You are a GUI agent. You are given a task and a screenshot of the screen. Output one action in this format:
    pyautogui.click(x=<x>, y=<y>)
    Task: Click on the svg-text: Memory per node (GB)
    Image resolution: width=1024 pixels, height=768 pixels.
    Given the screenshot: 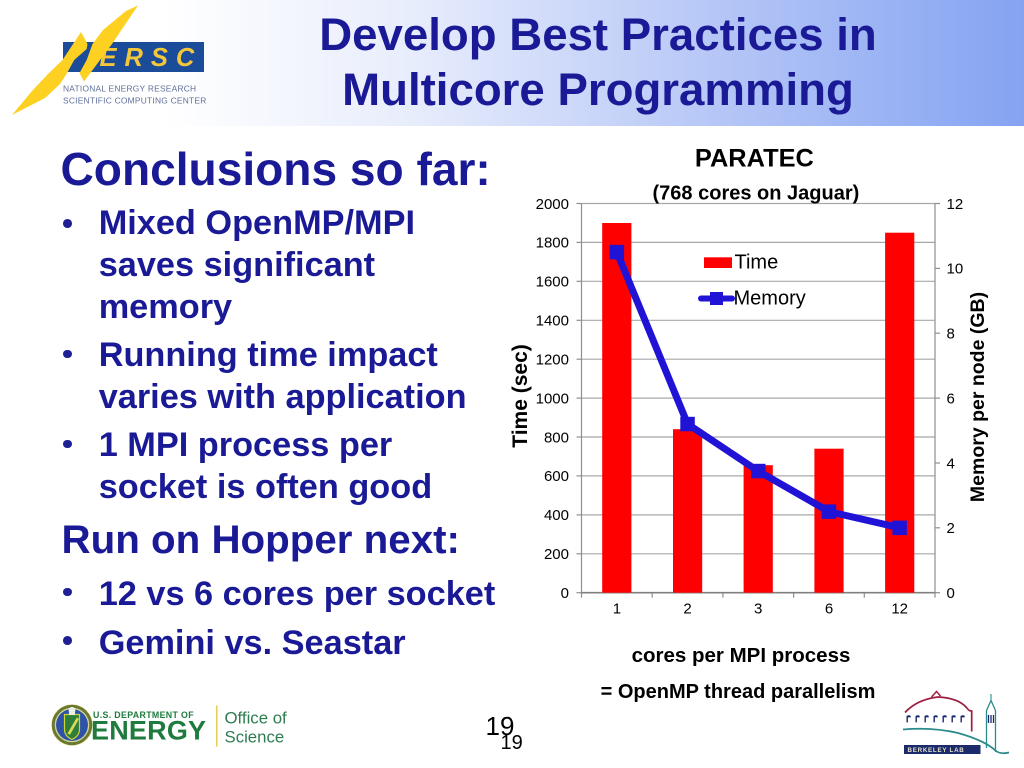 What is the action you would take?
    pyautogui.click(x=978, y=397)
    